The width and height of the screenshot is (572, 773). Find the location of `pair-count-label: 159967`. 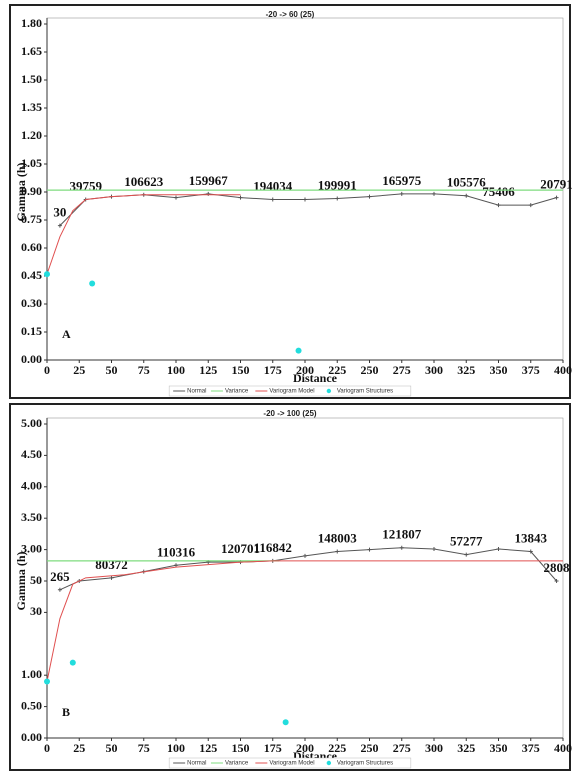

pair-count-label: 159967 is located at coordinates (209, 180).